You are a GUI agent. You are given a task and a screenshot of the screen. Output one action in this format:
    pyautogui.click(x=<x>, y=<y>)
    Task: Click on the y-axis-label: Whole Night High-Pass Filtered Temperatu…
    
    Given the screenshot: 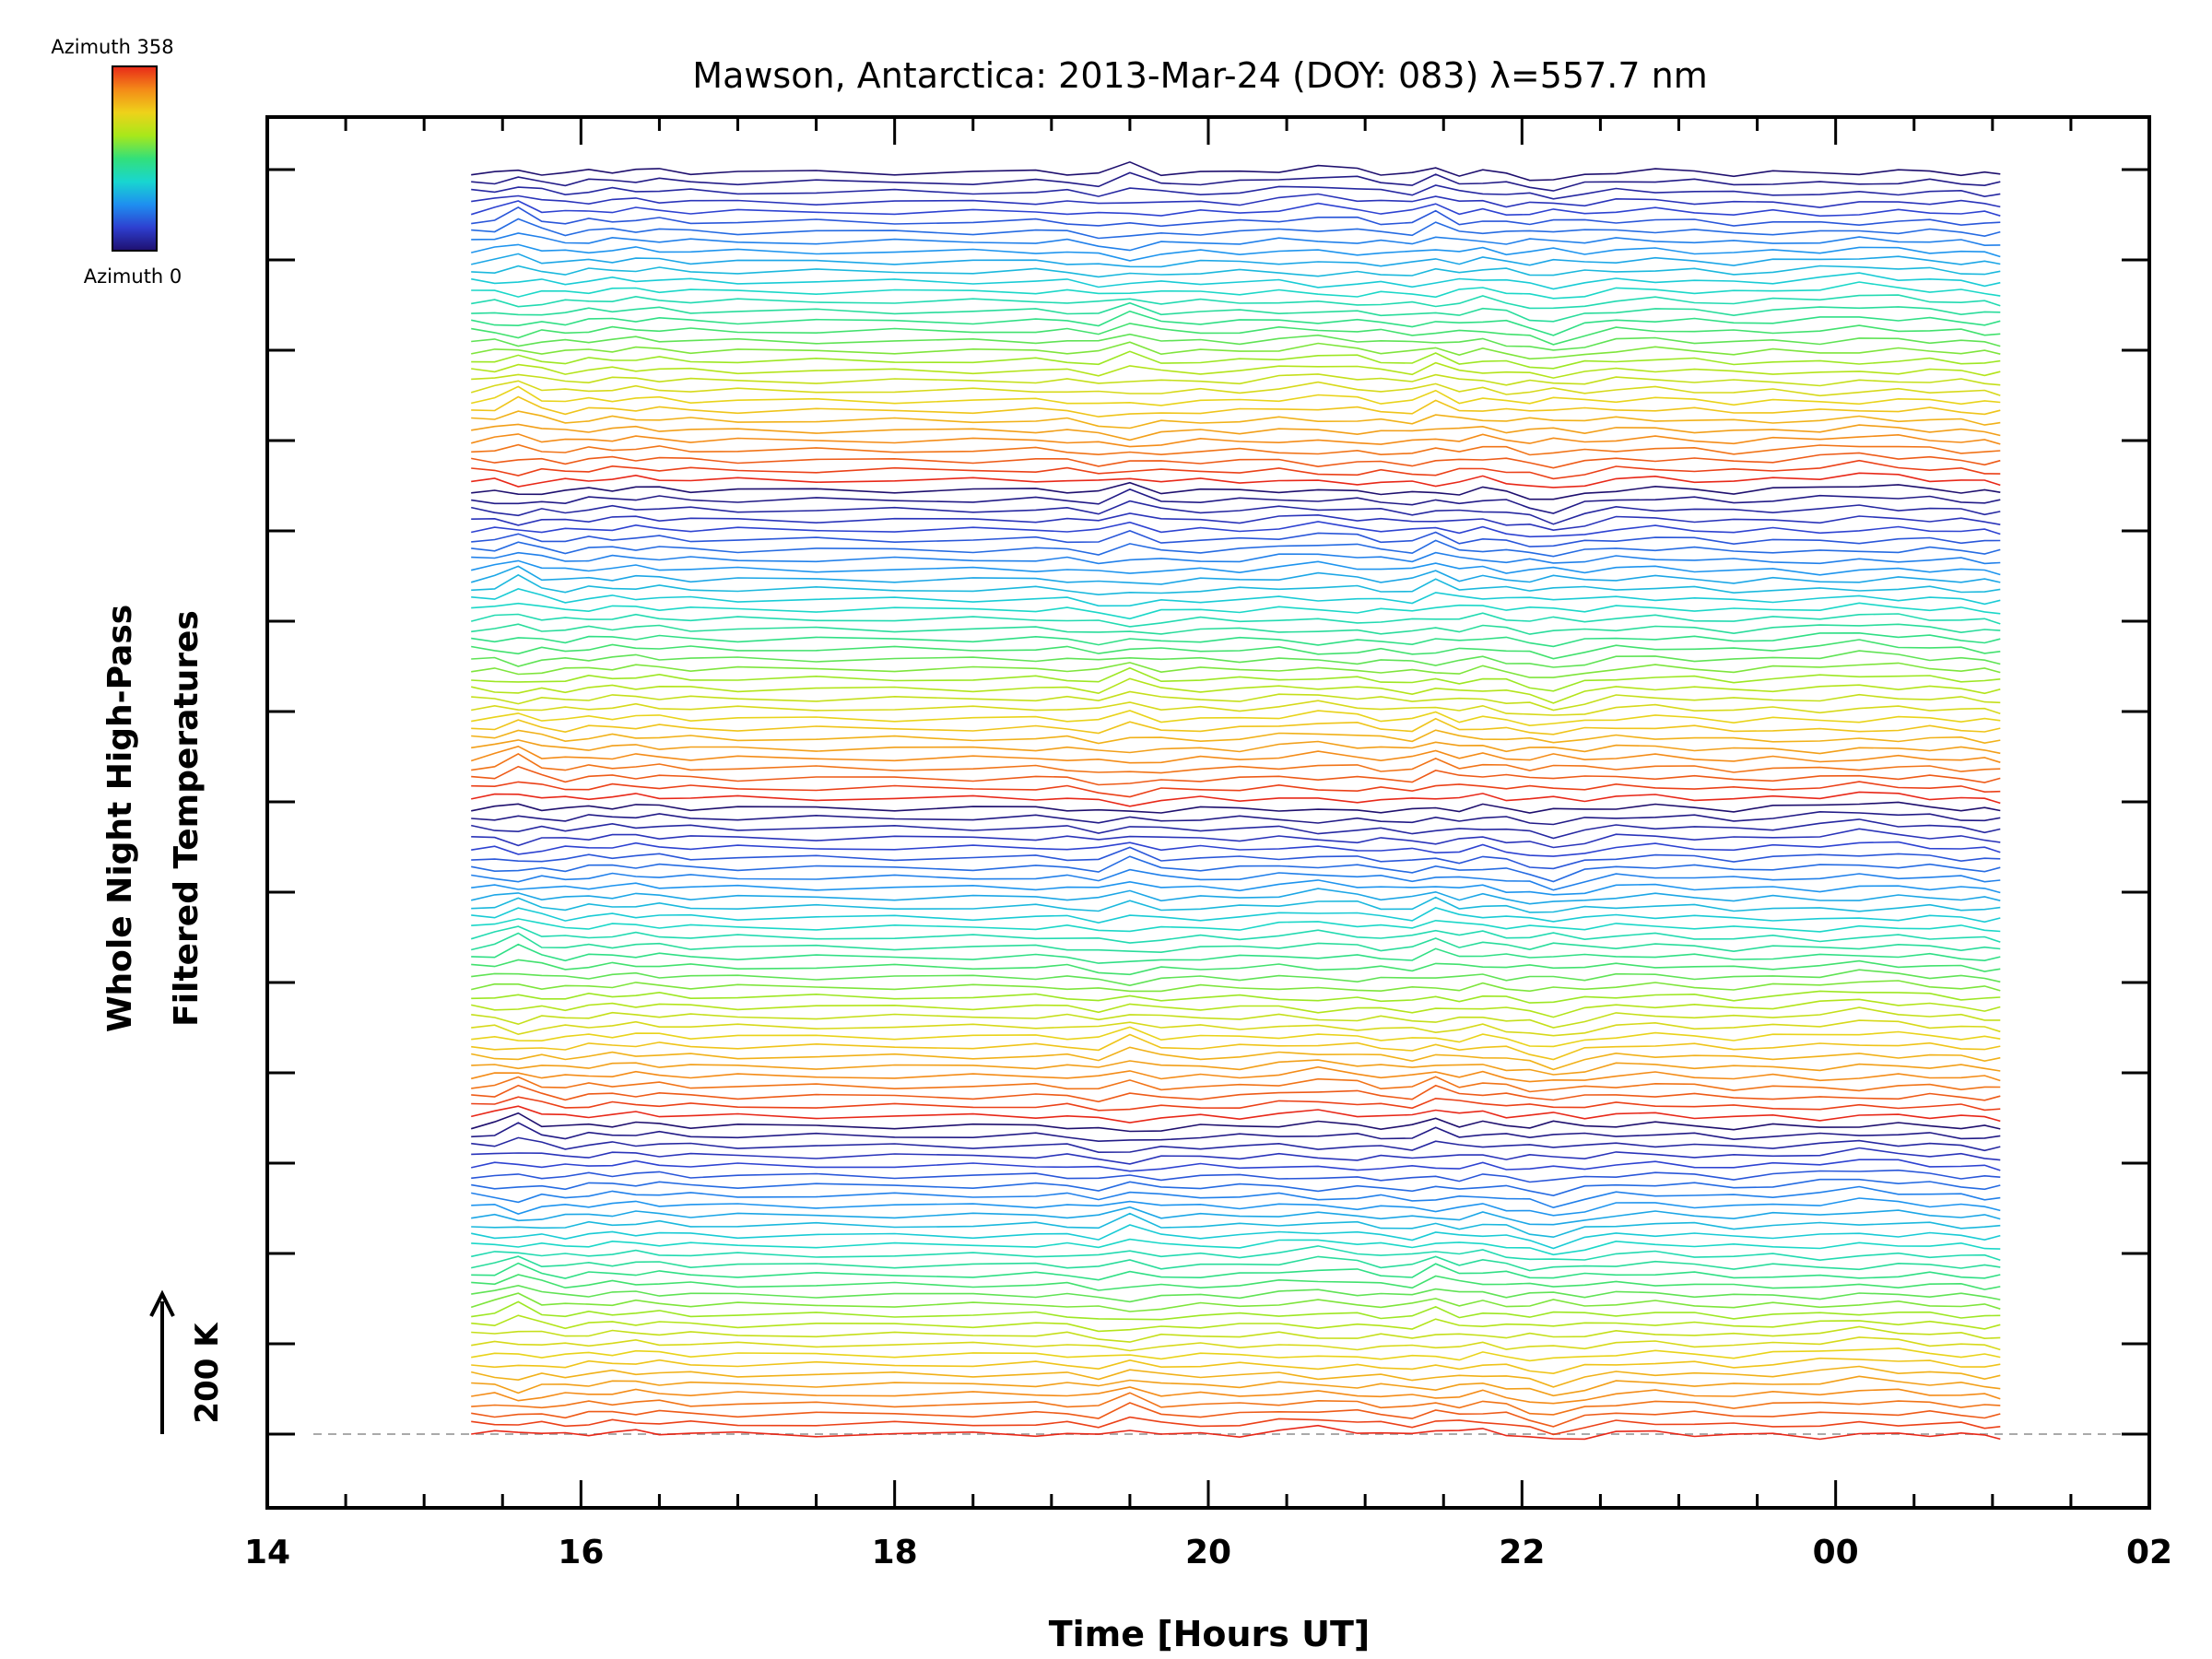 What is the action you would take?
    pyautogui.click(x=153, y=818)
    